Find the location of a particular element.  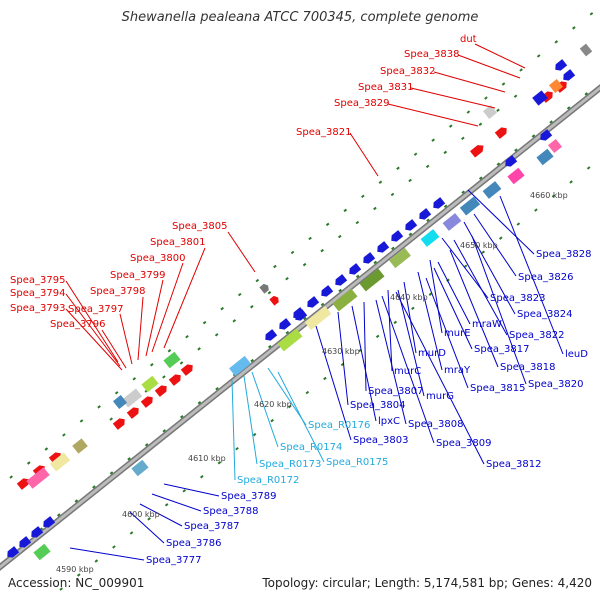

gene-label: Spea_3777 is located at coordinates (173, 560).